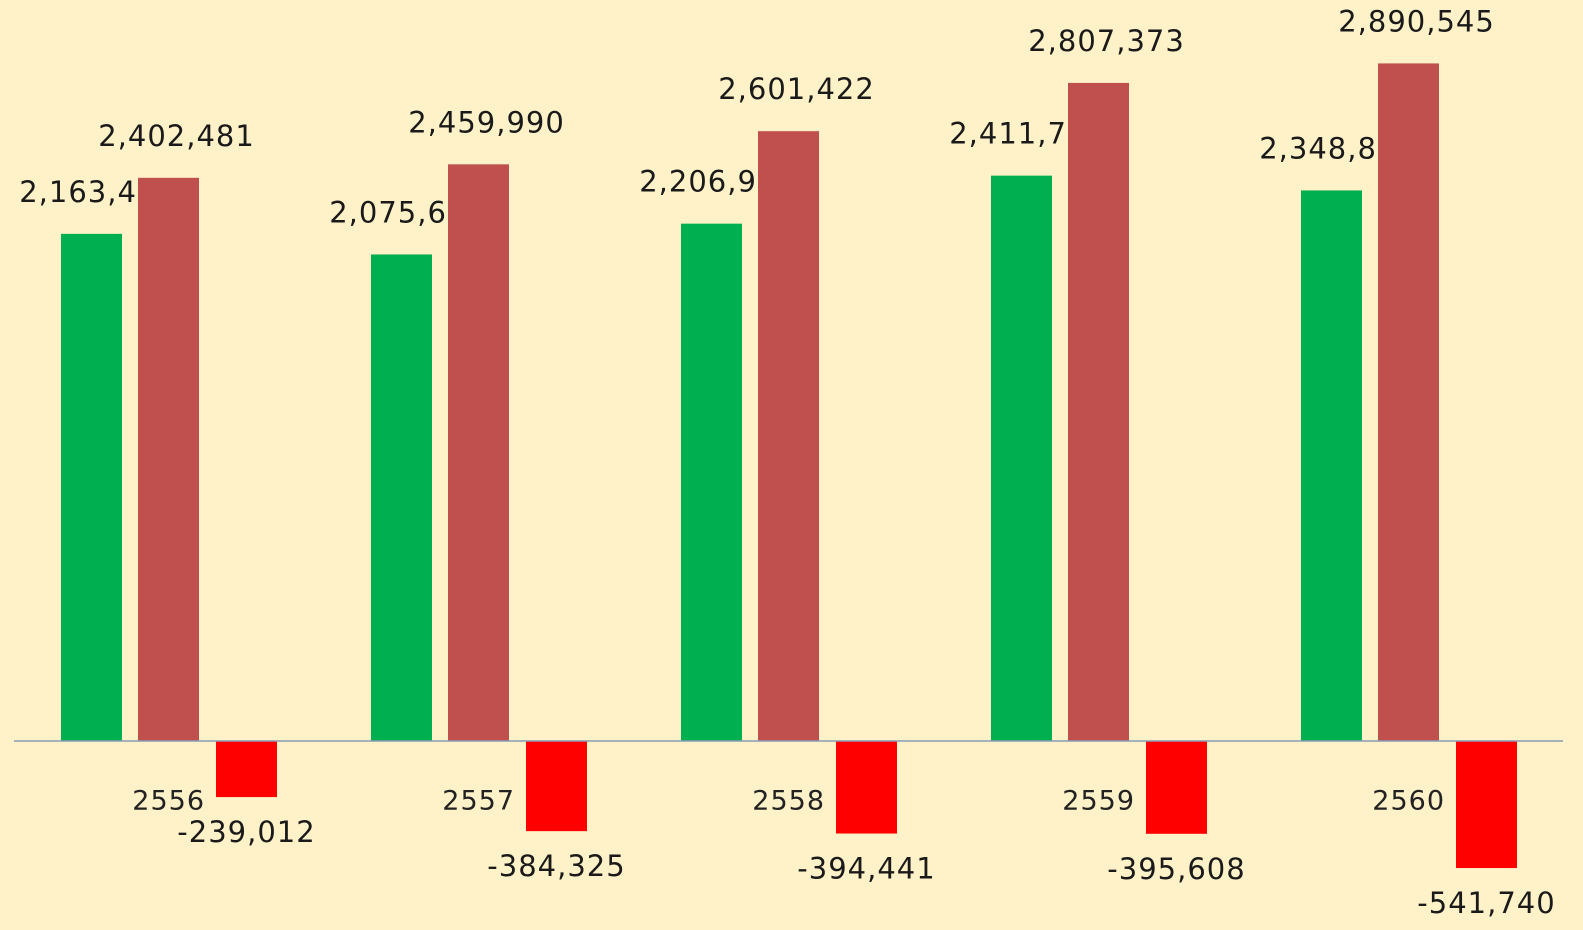 This screenshot has height=930, width=1583. Describe the element at coordinates (246, 832) in the screenshot. I see `value-label: -239,012` at that location.